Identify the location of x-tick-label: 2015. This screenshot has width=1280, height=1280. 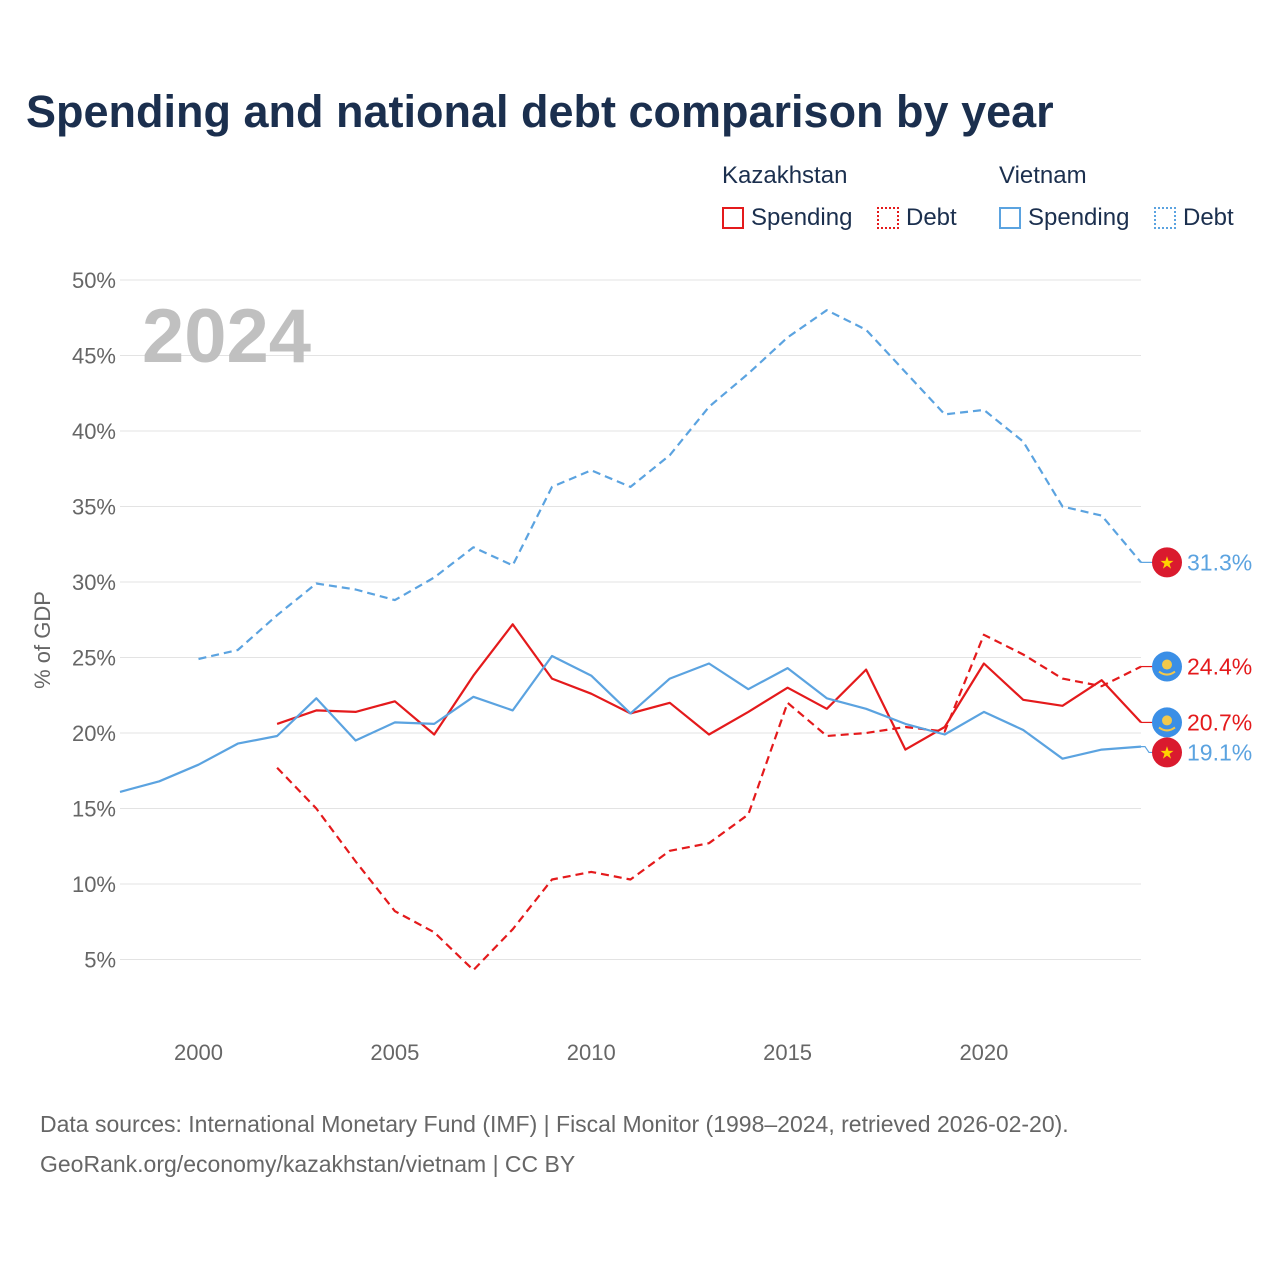
(787, 1052).